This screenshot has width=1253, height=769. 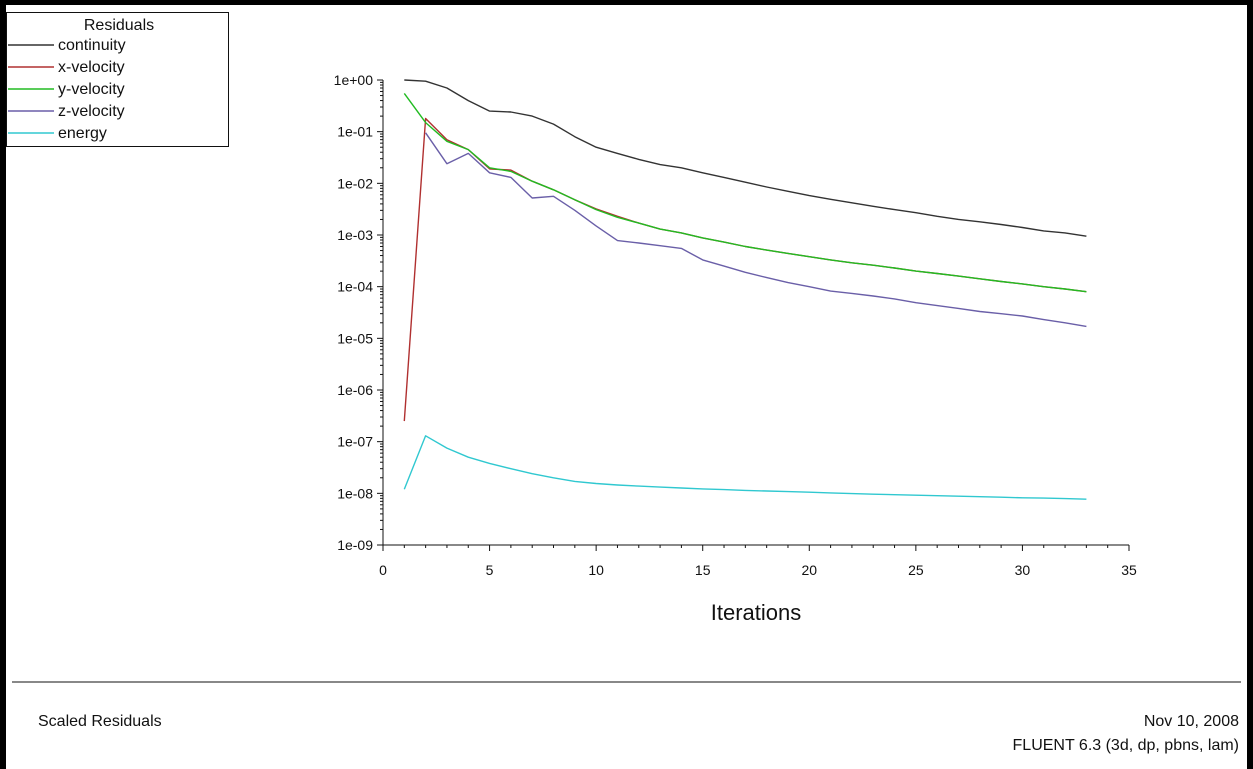 I want to click on x-tick-label: 25, so click(x=916, y=570).